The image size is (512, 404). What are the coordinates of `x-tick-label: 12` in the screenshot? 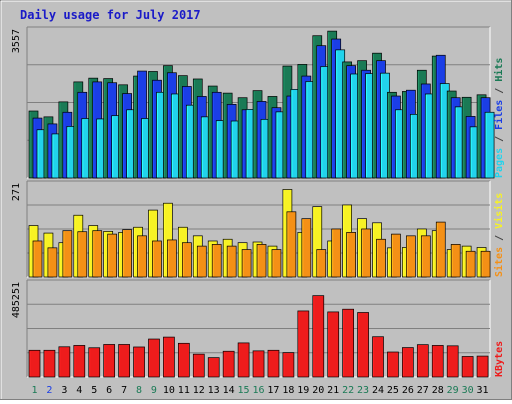 It's located at (199, 390).